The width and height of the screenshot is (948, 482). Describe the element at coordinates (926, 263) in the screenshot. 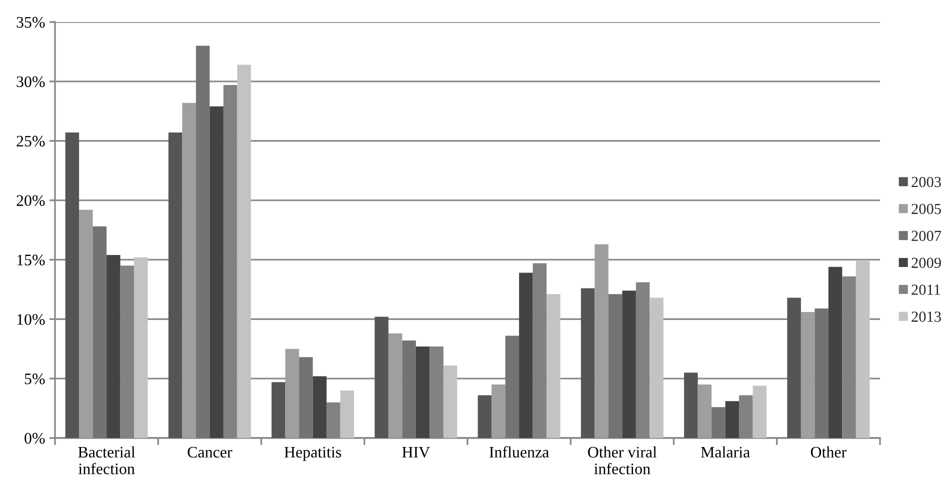

I see `legend-label: 2009` at that location.